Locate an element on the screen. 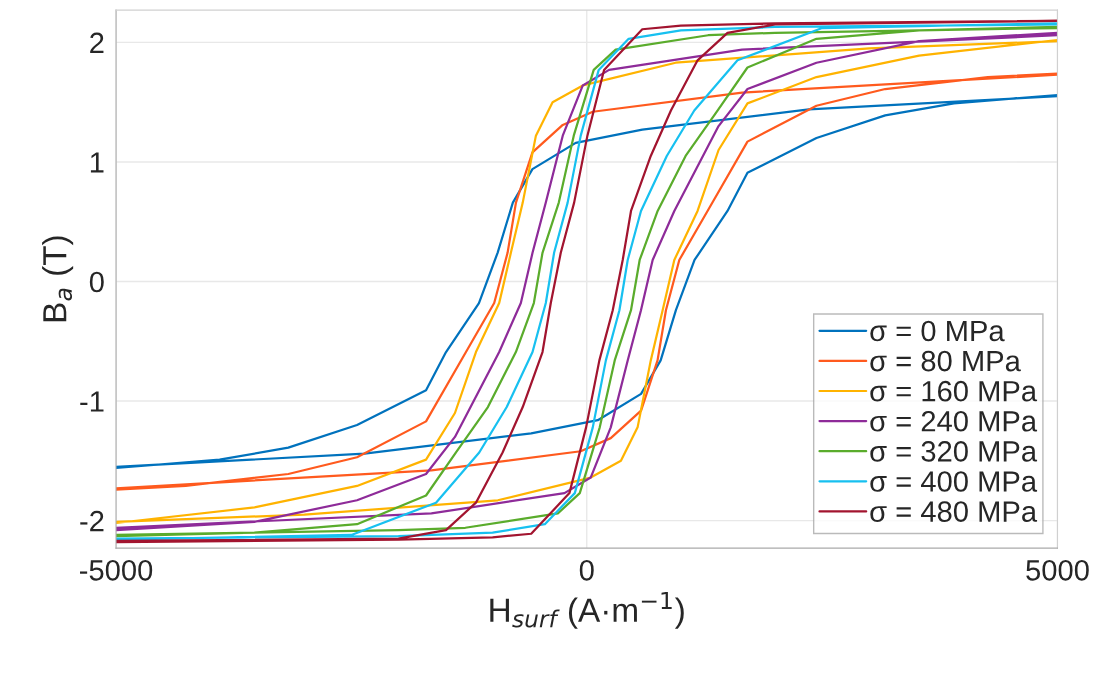 This screenshot has width=1105, height=675. legend-label: σ = 0 MPa is located at coordinates (937, 331).